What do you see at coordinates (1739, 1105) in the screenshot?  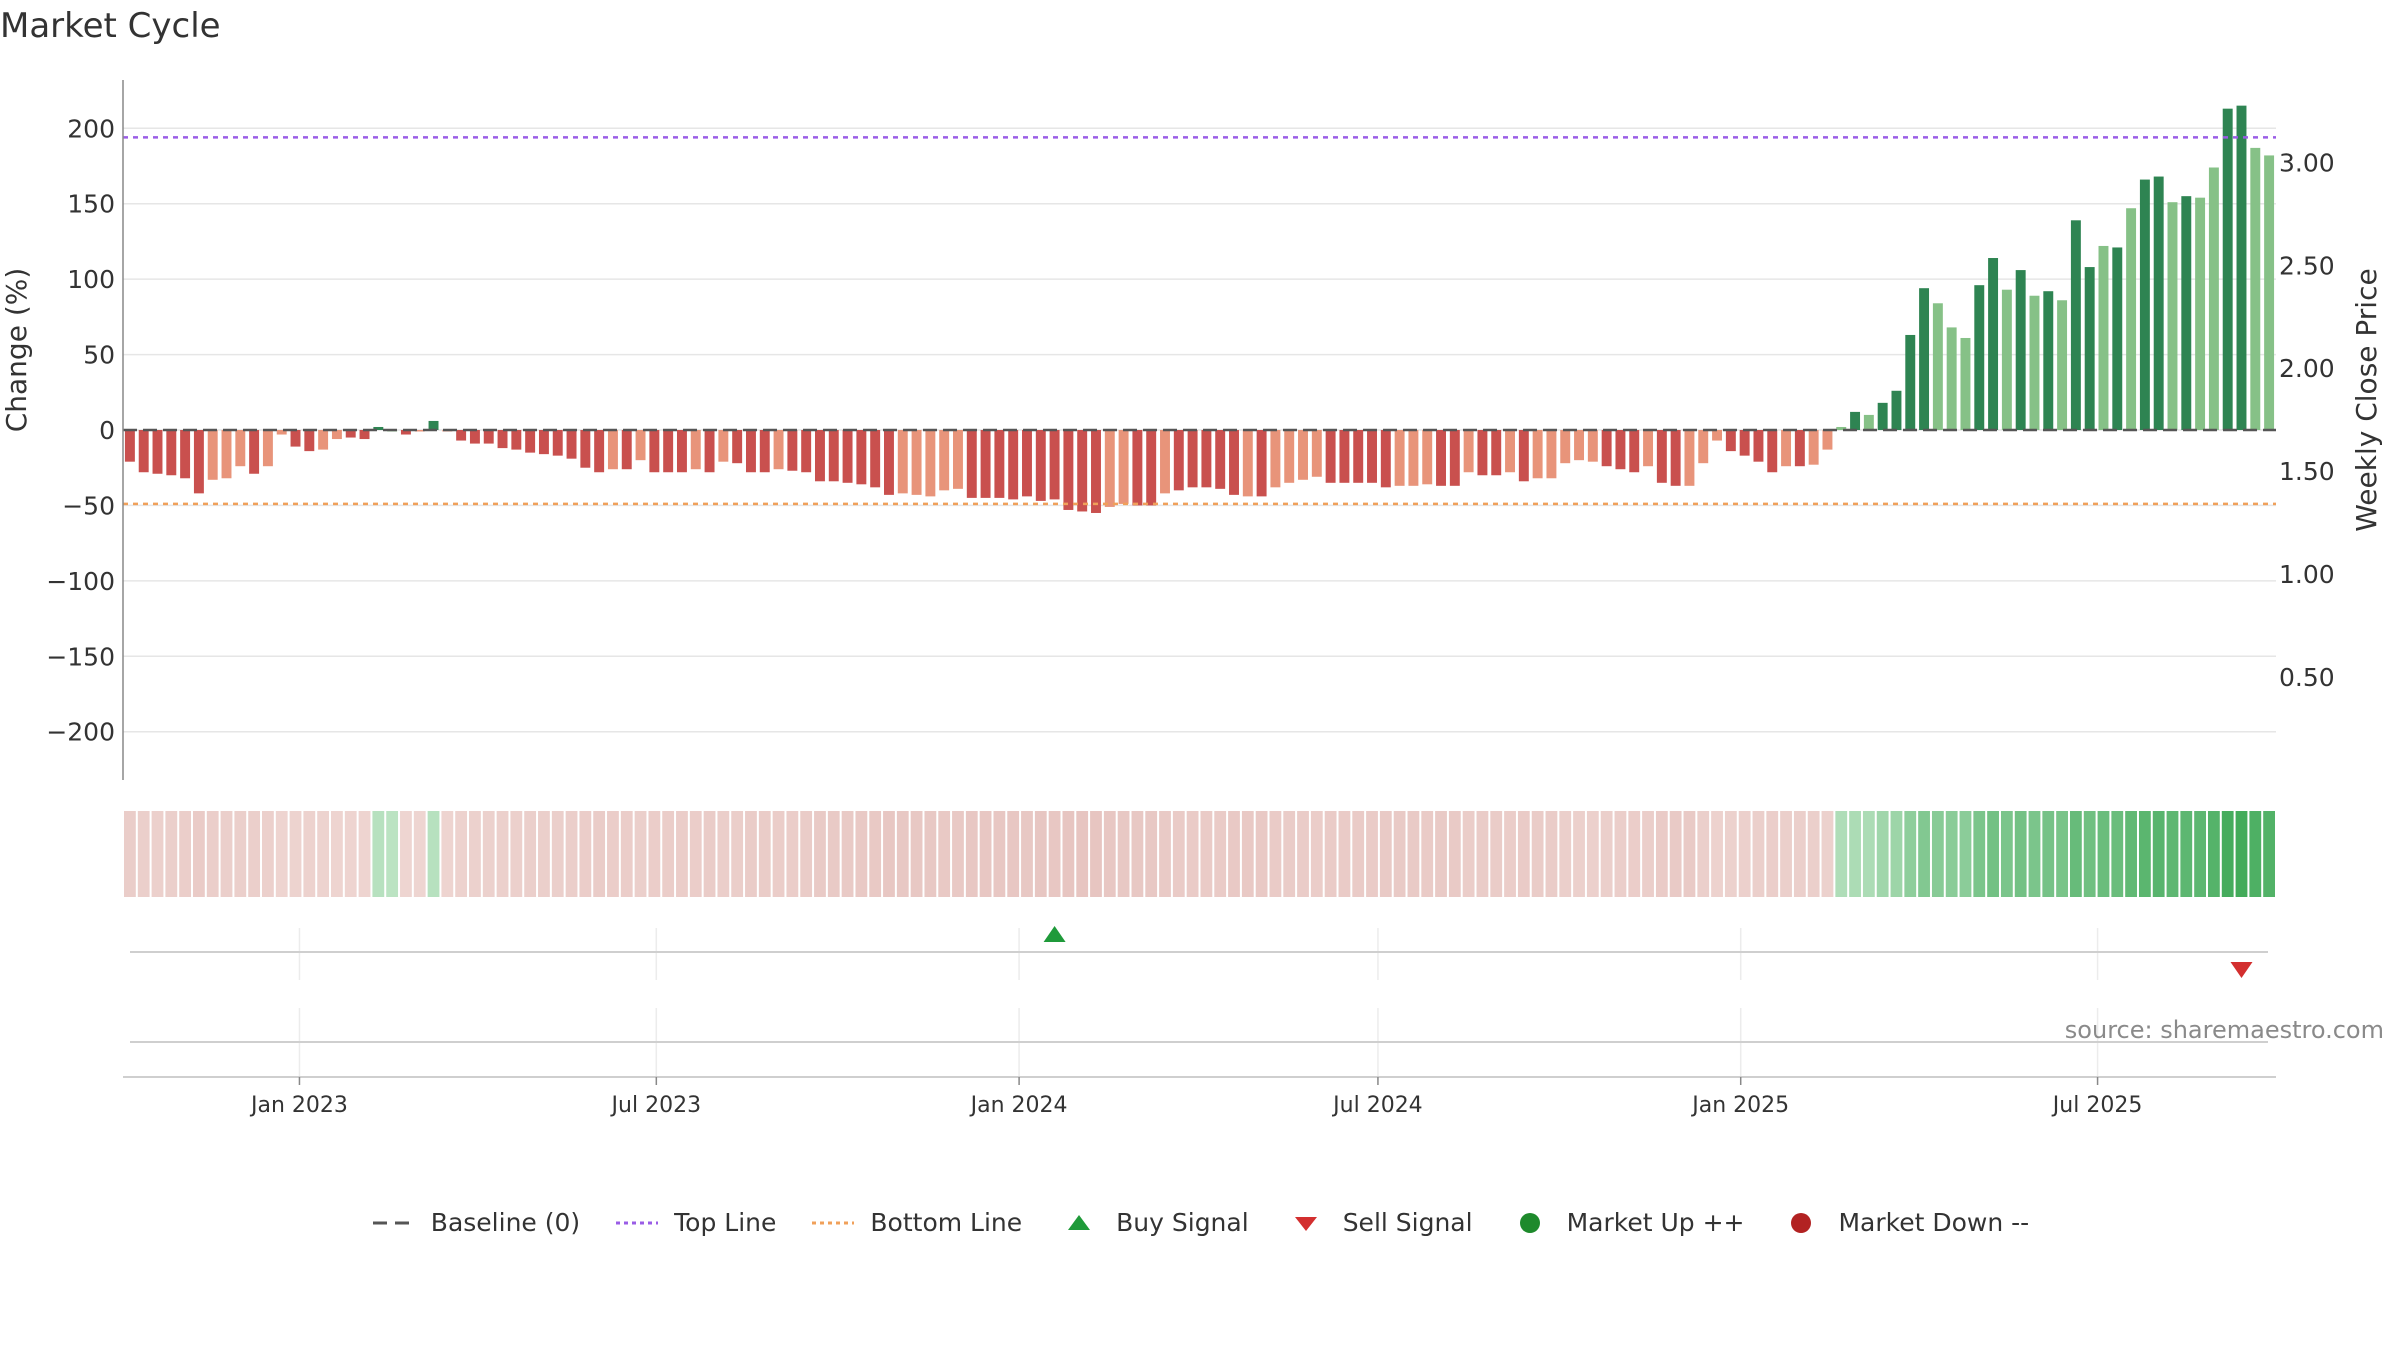 I see `x-tick-label: Jan 2025` at bounding box center [1739, 1105].